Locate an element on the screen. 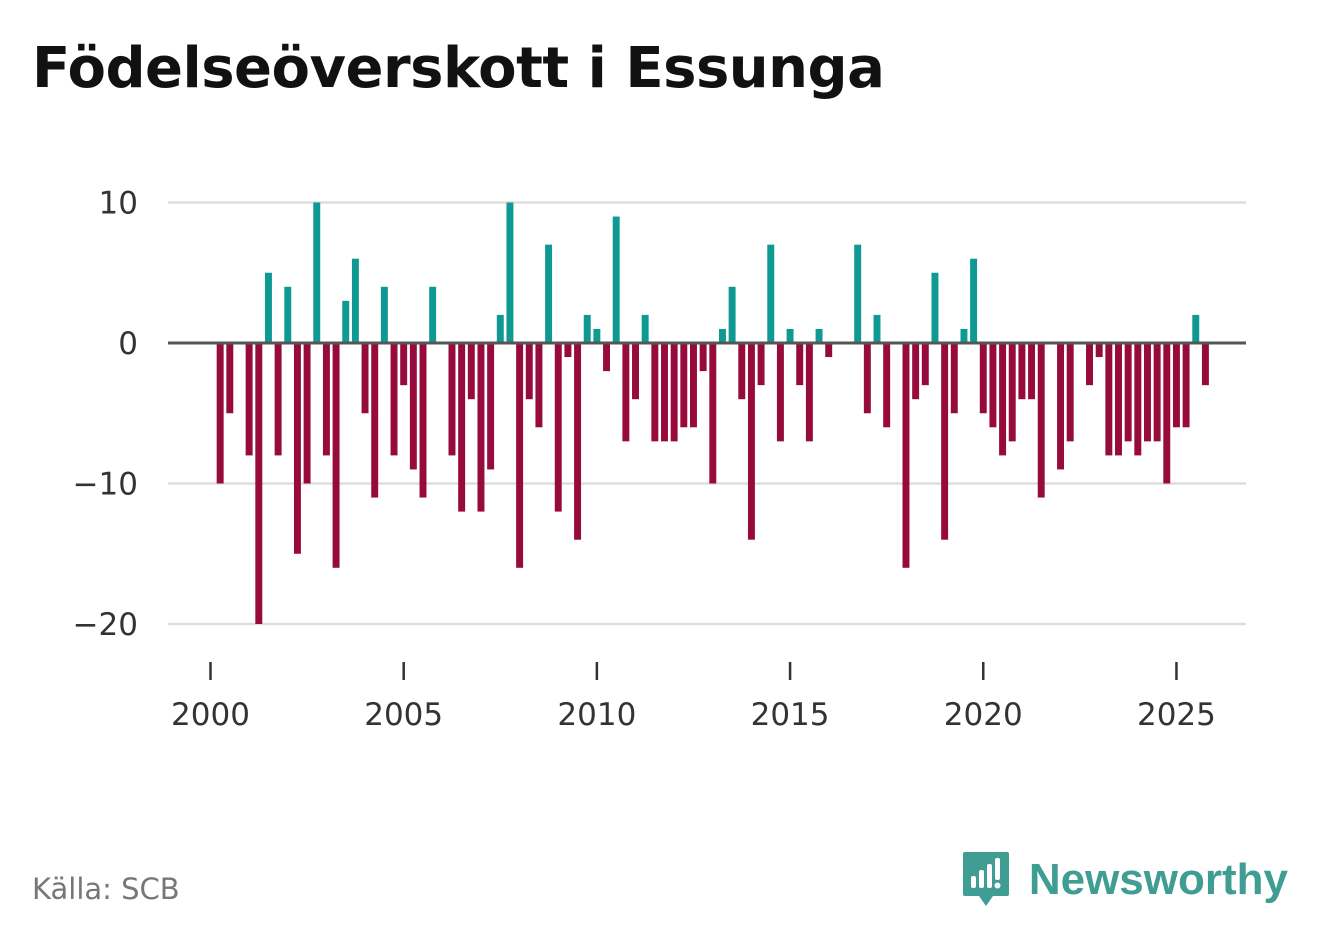 This screenshot has height=939, width=1322. brand-name: Newsworthy is located at coordinates (1158, 879).